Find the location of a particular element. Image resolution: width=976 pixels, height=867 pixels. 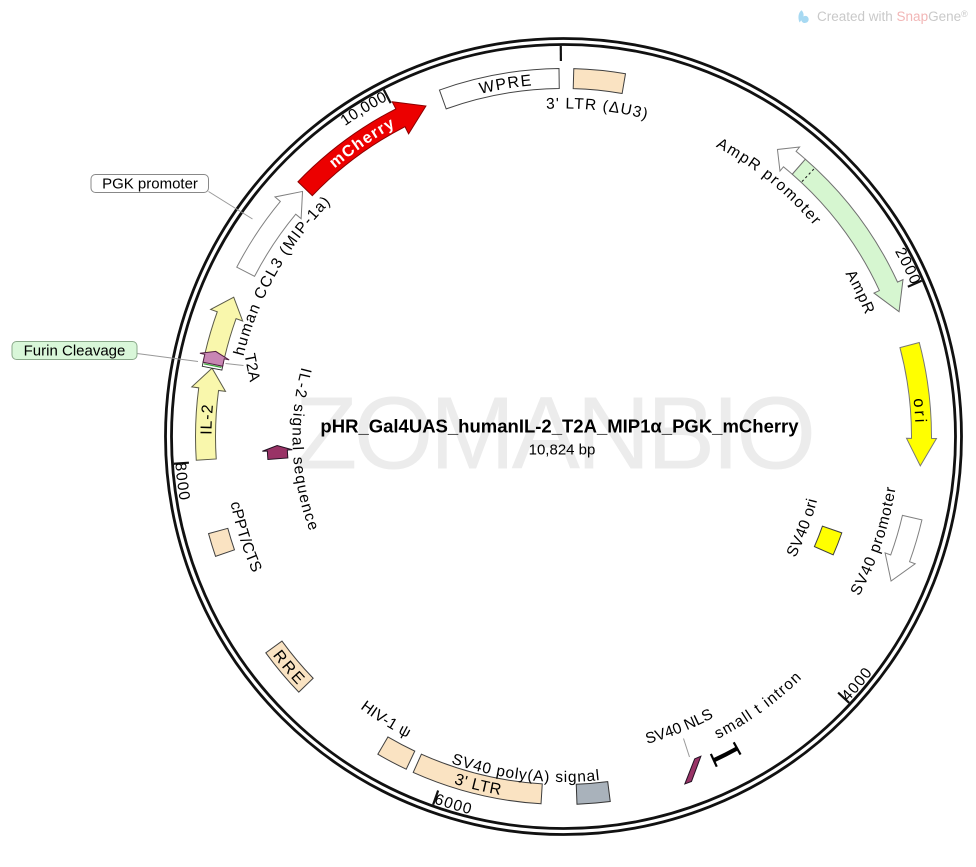

svg-text: IL-2 is located at coordinates (208, 419).